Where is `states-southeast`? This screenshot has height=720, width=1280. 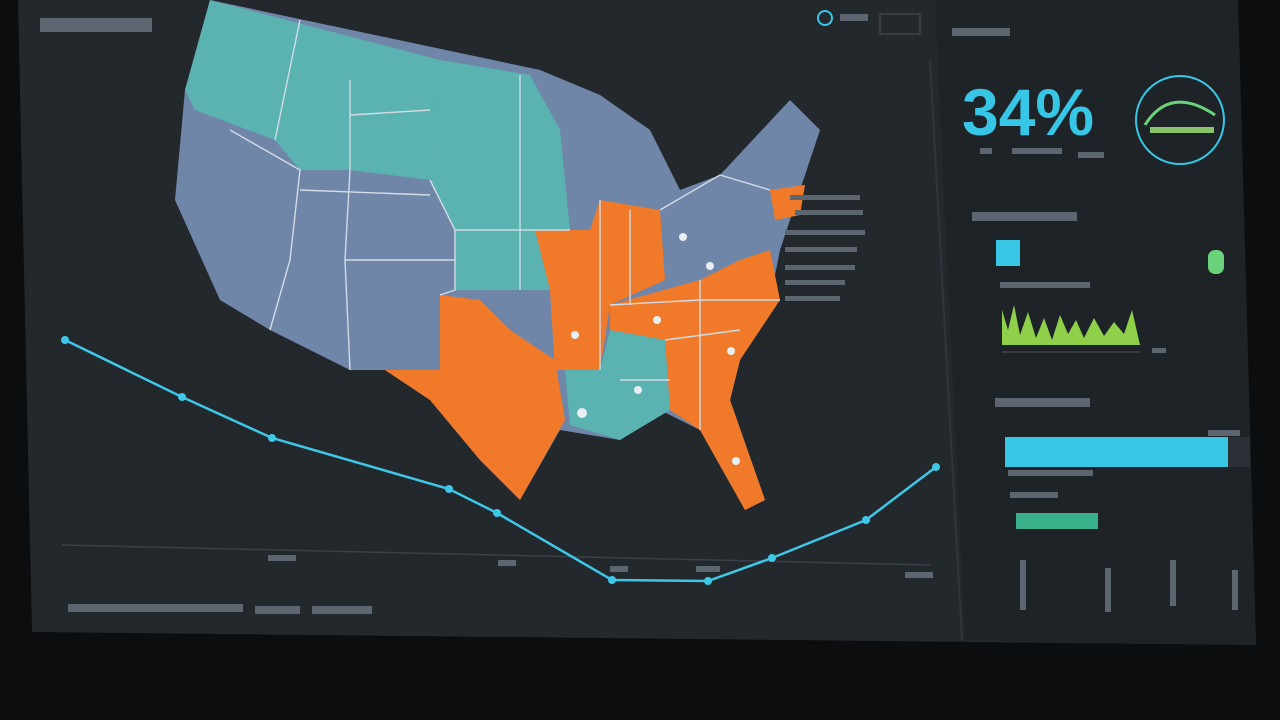
states-southeast is located at coordinates (695, 380).